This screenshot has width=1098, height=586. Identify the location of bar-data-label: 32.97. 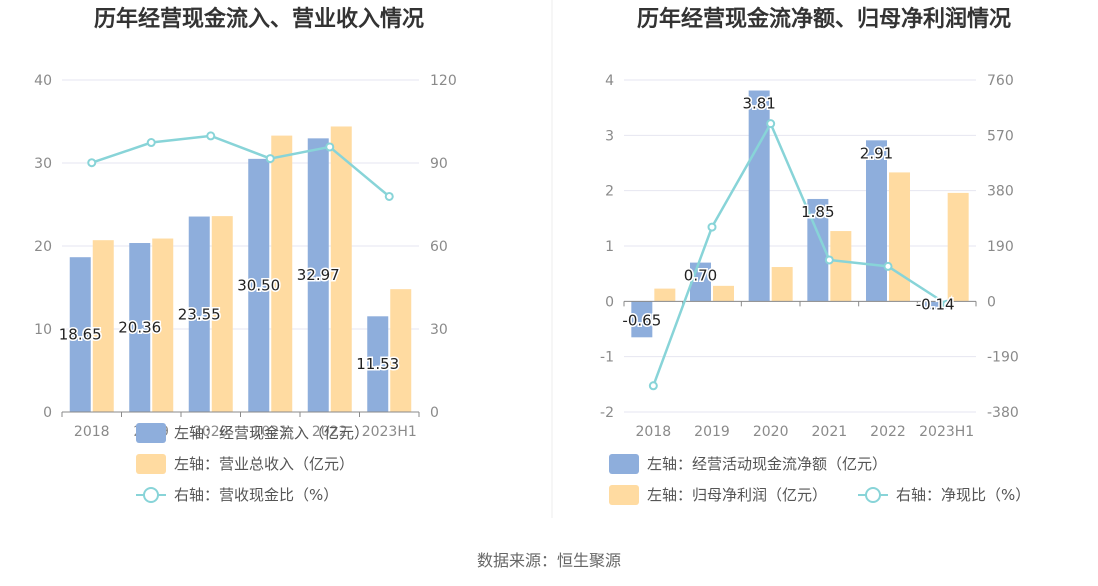
(318, 275).